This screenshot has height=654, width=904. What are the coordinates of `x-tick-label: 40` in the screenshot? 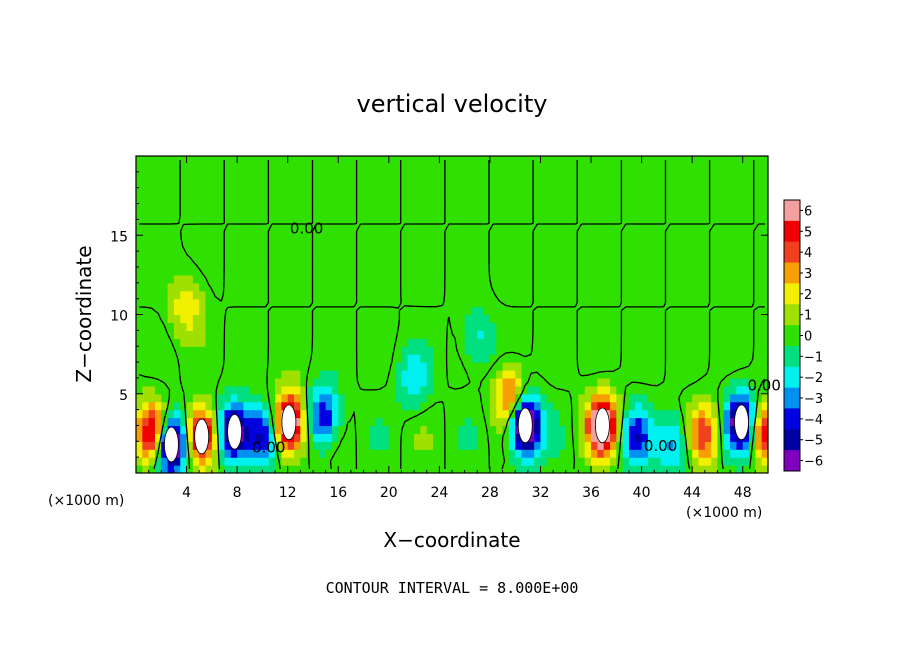 It's located at (642, 493).